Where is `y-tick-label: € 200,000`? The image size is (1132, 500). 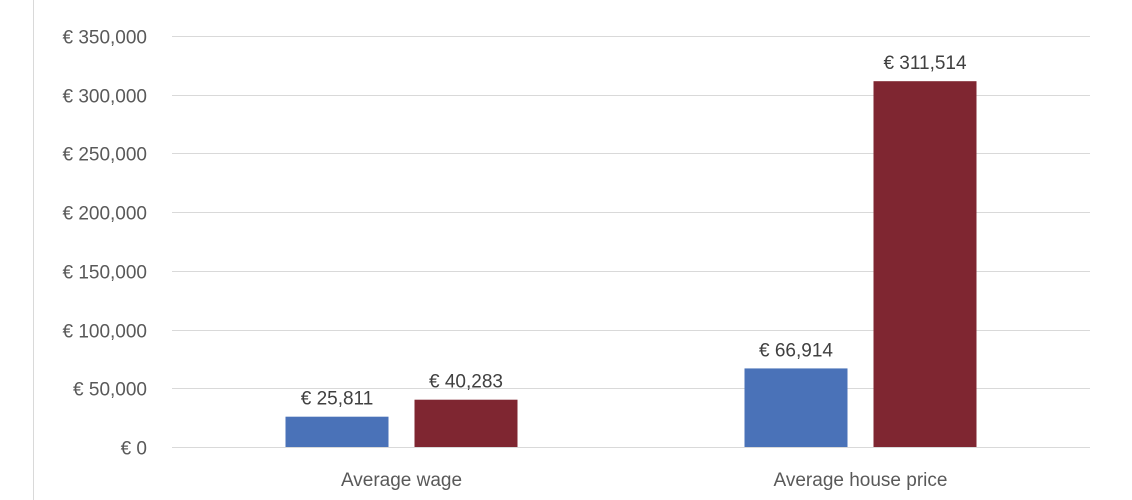 y-tick-label: € 200,000 is located at coordinates (104, 214).